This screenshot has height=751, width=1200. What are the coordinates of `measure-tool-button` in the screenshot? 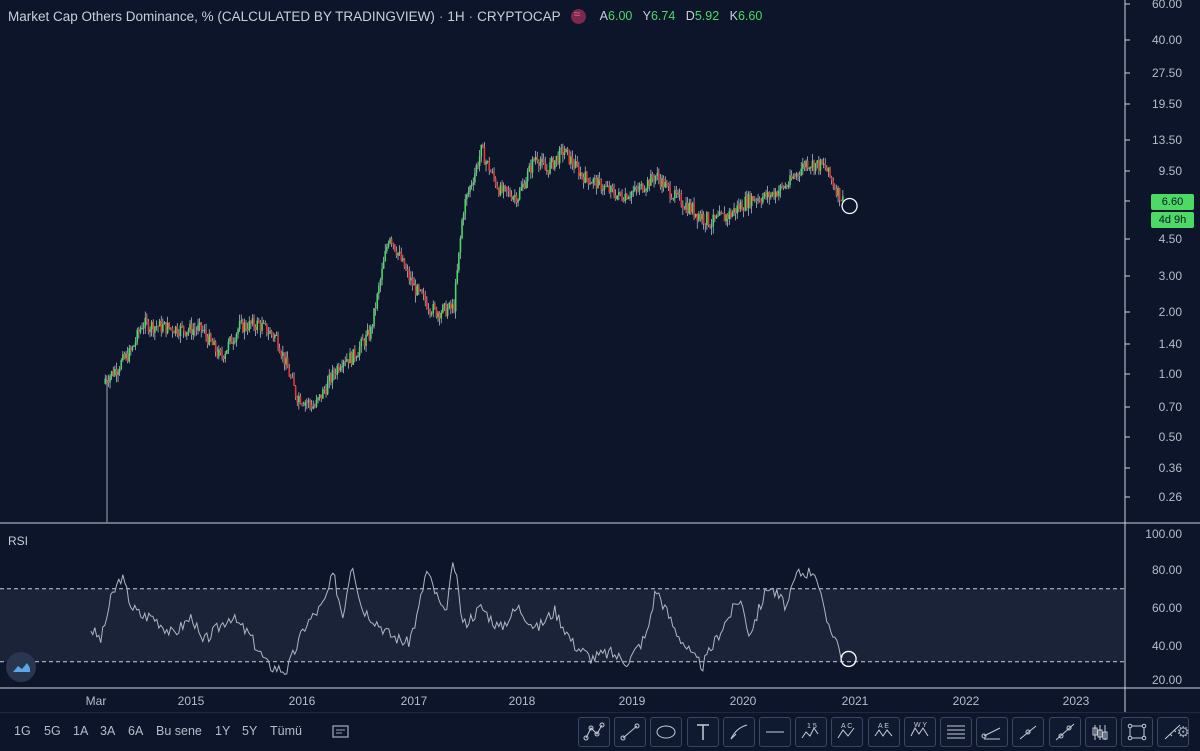 It's located at (1173, 732).